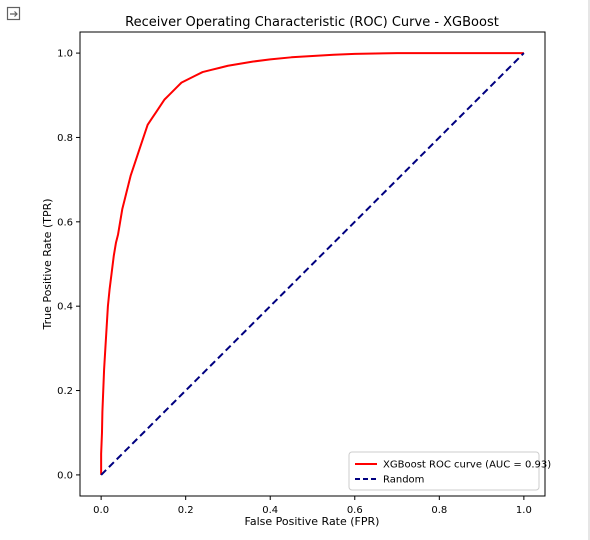  I want to click on output-expand-icon, so click(14, 14).